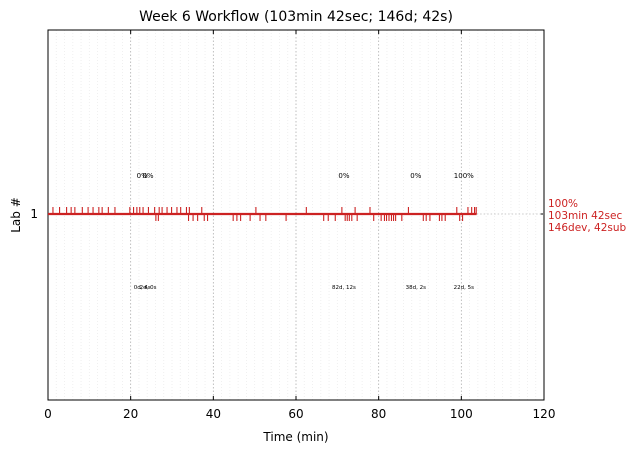 The image size is (641, 453). Describe the element at coordinates (563, 204) in the screenshot. I see `end-summary-line: 100%` at that location.